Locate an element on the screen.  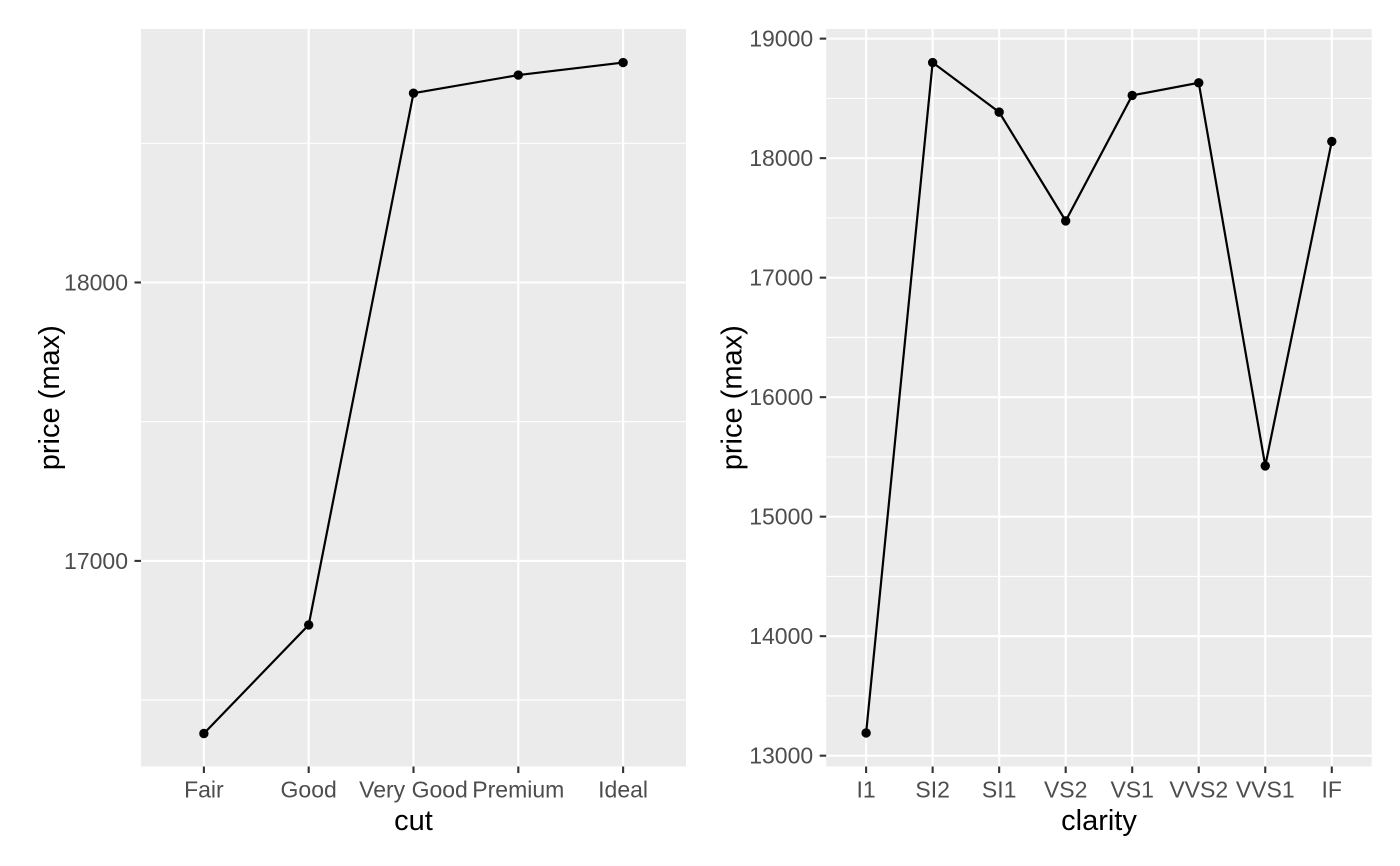
x-tick-label: VVS2 is located at coordinates (1198, 790).